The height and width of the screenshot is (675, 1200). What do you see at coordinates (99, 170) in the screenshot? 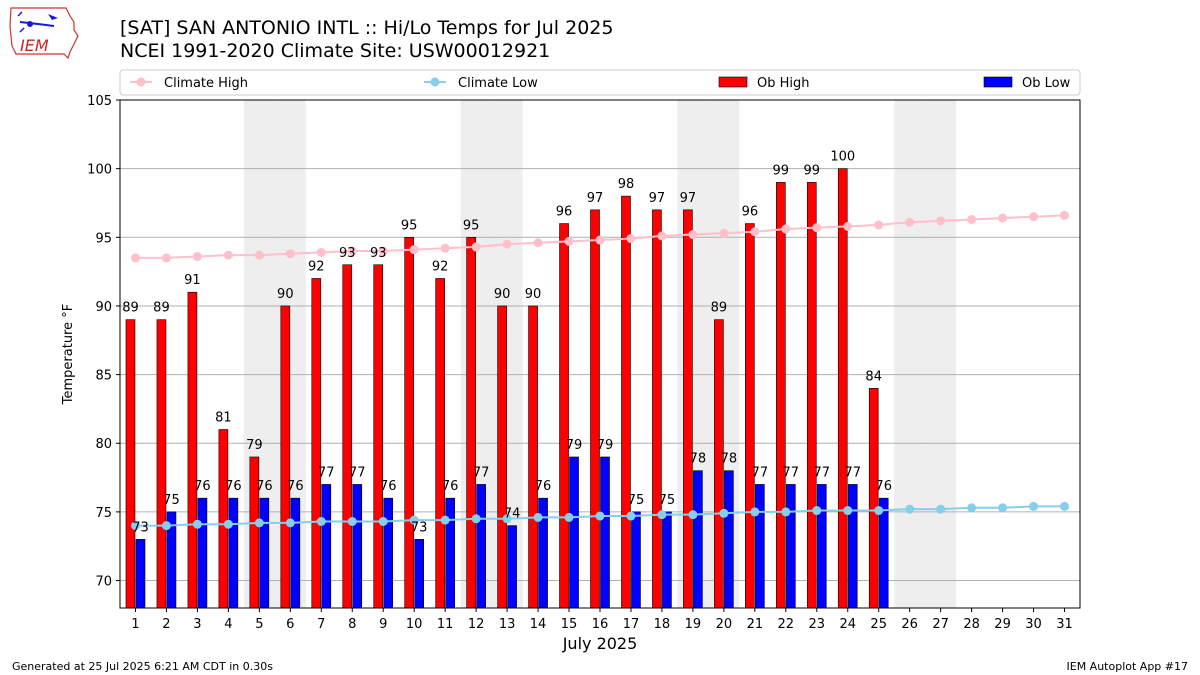
I see `y-tick-label: 100` at bounding box center [99, 170].